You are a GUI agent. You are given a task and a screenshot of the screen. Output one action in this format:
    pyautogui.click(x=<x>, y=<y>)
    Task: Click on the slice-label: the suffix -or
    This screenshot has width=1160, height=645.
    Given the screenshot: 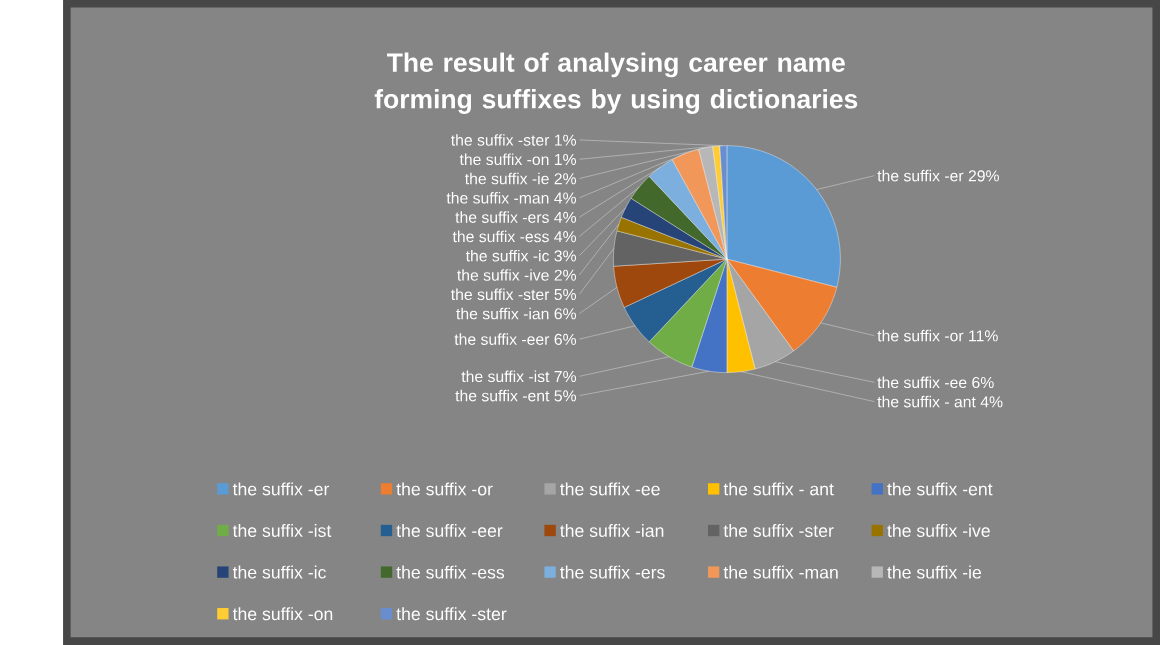 What is the action you would take?
    pyautogui.click(x=920, y=335)
    